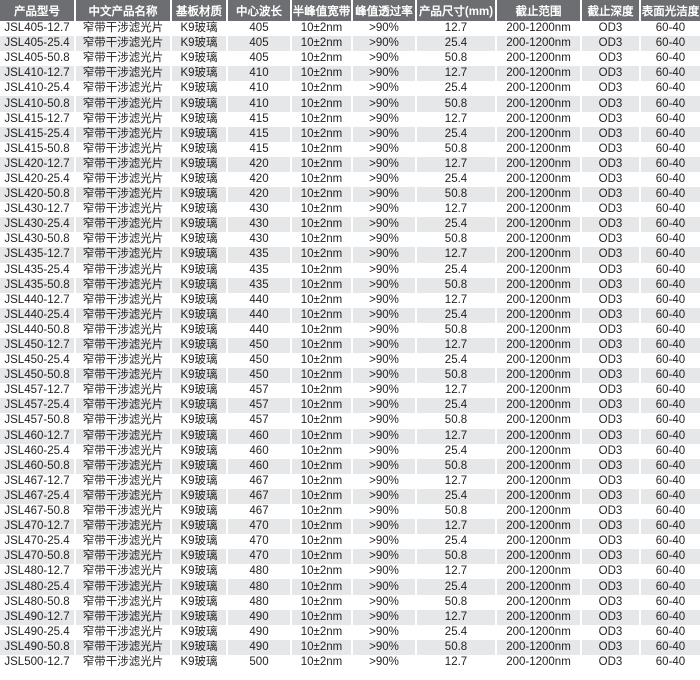 The height and width of the screenshot is (680, 700). What do you see at coordinates (259, 225) in the screenshot?
I see `table-cell: 430` at bounding box center [259, 225].